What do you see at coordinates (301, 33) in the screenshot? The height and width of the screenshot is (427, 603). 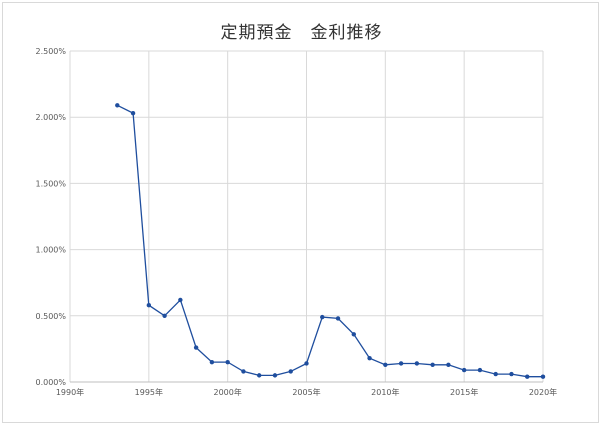 I see `chart-title: 定期預金 金利推移` at bounding box center [301, 33].